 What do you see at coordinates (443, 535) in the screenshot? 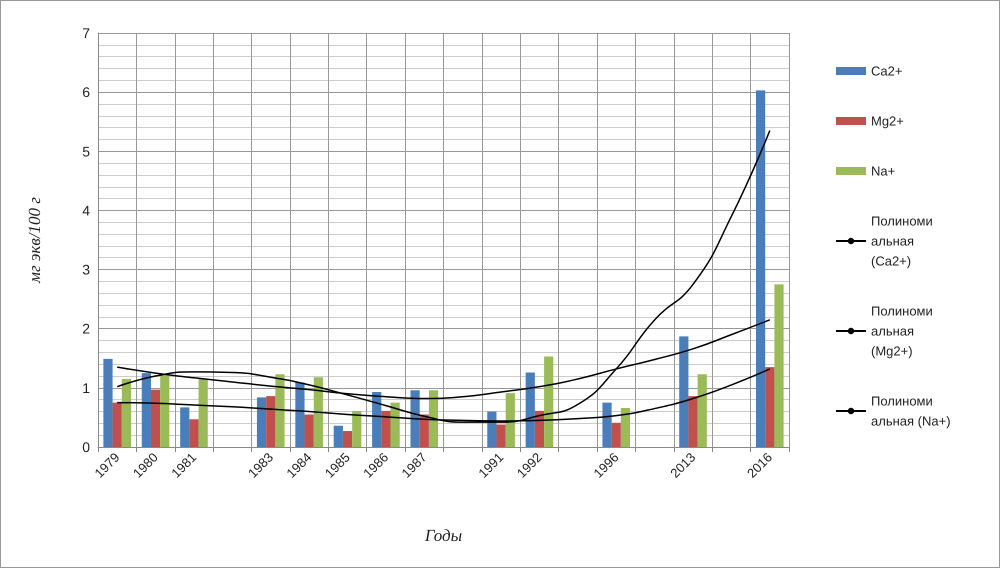
I see `x-axis-title: Годы` at bounding box center [443, 535].